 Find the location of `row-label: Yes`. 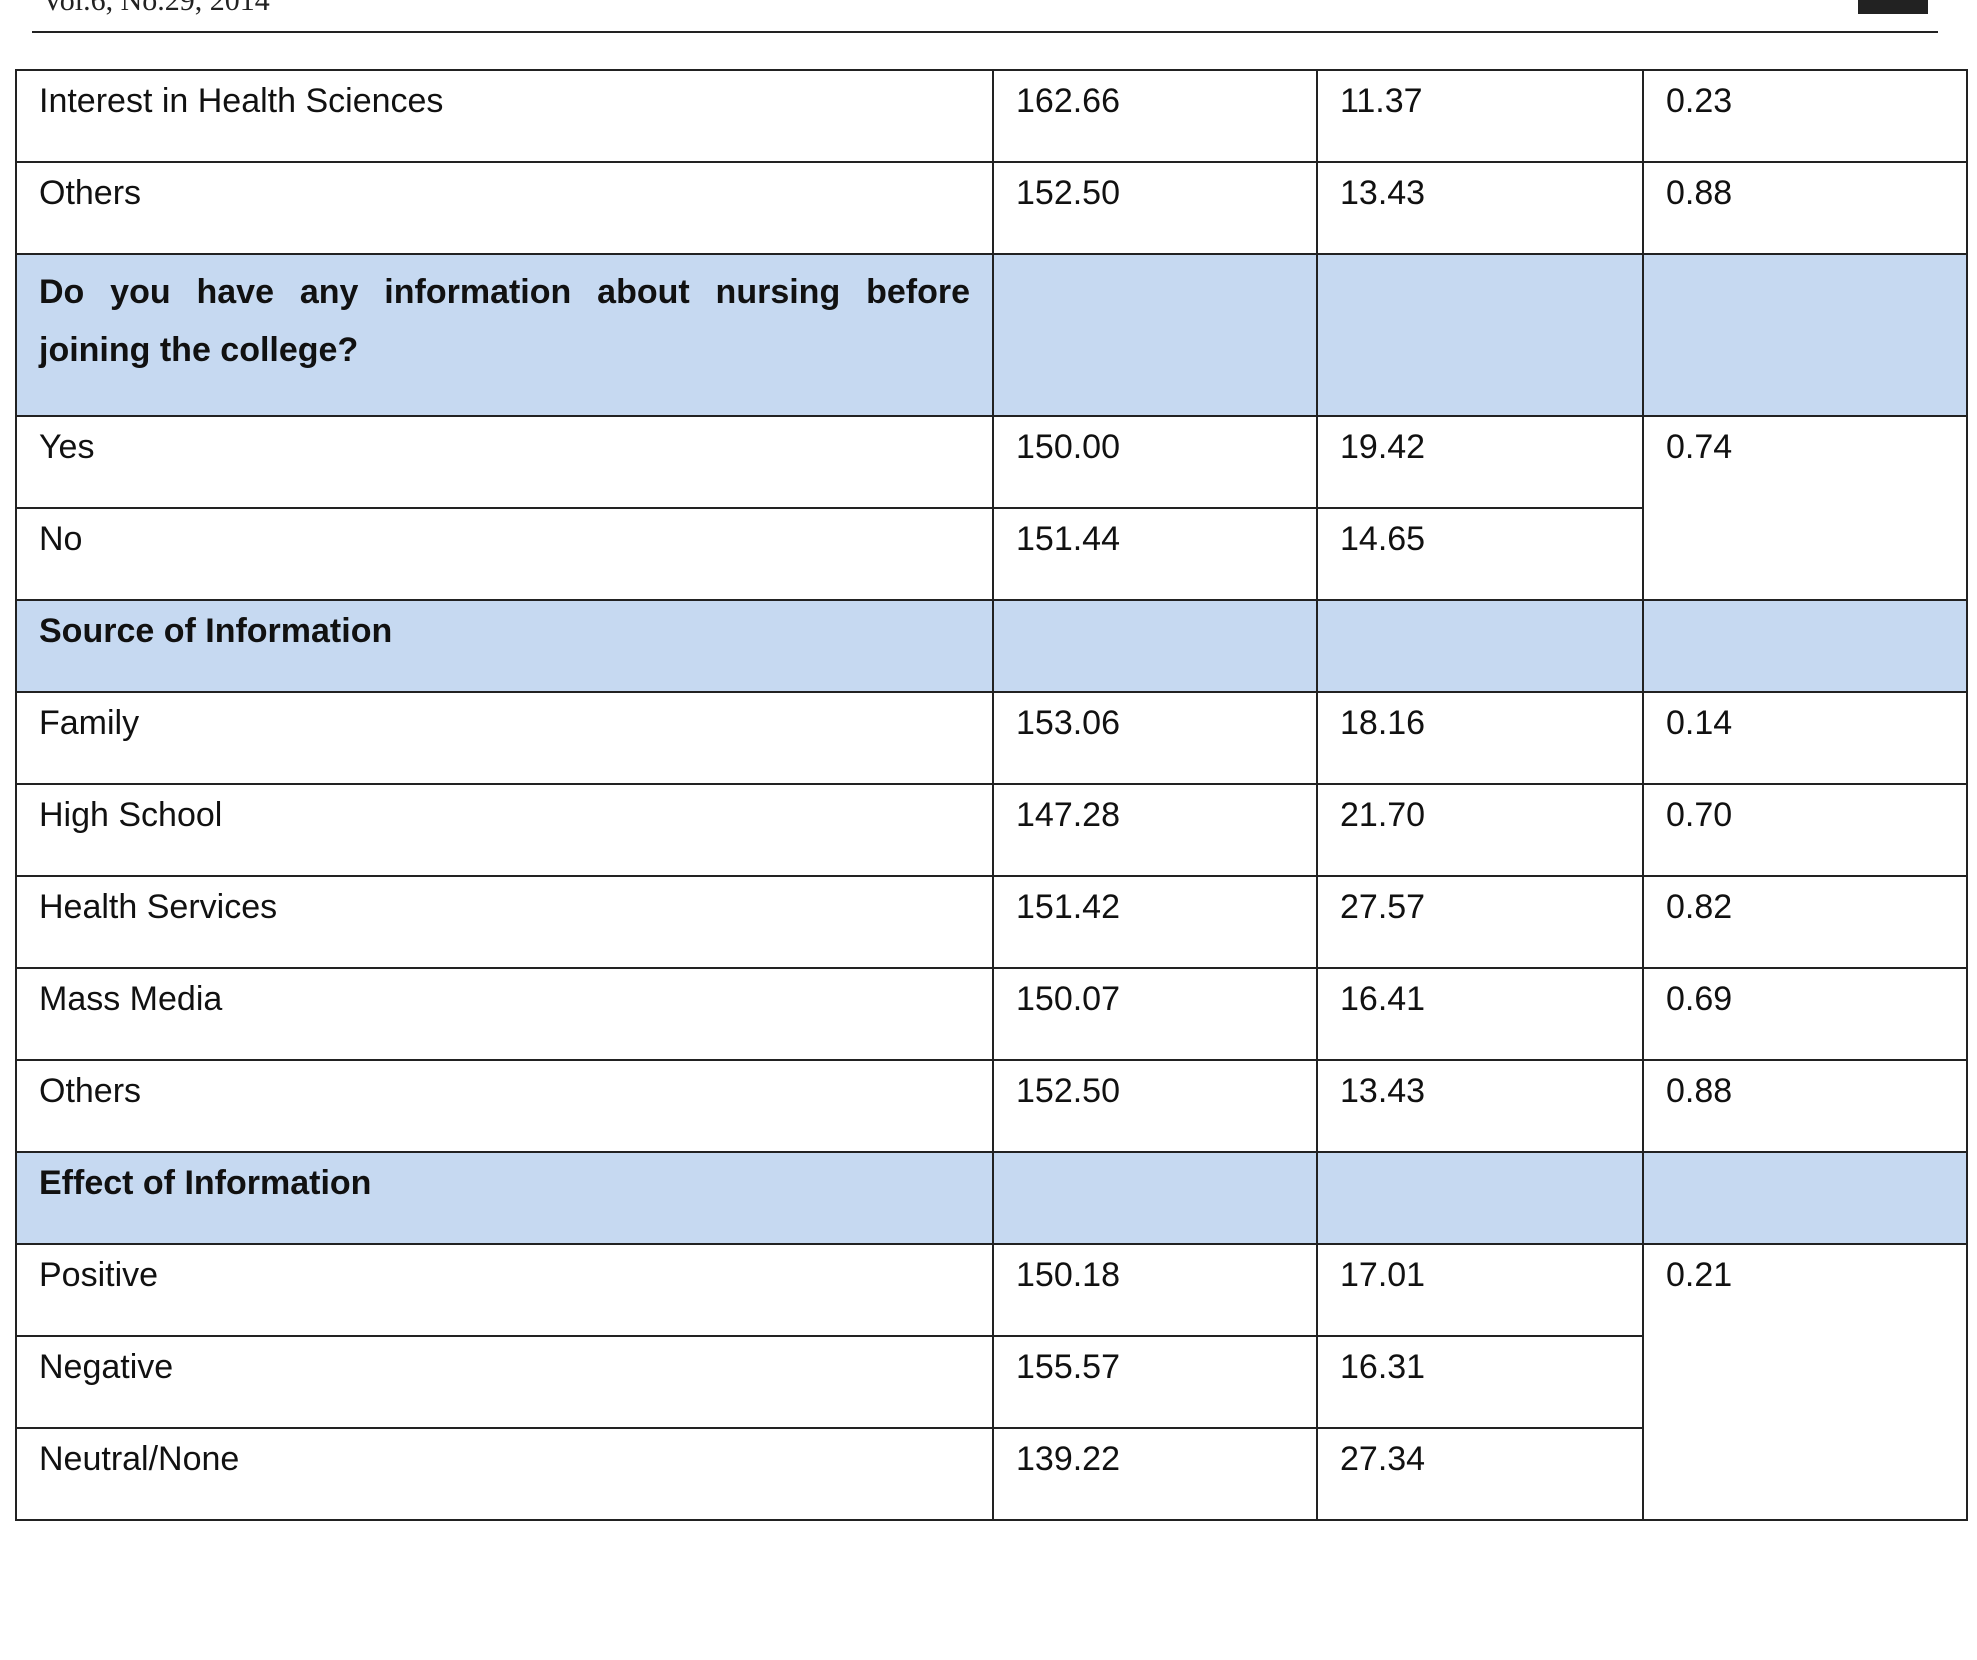

row-label: Yes is located at coordinates (504, 462).